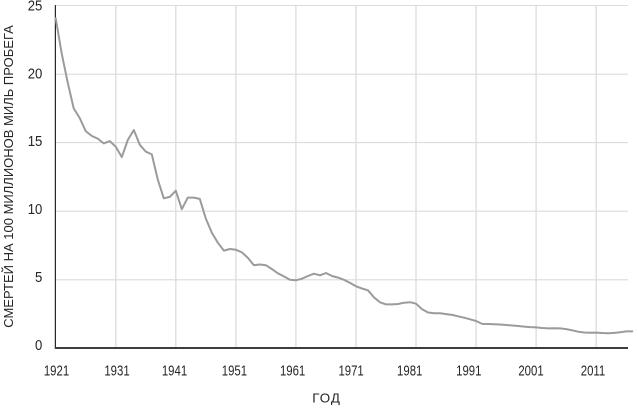  Describe the element at coordinates (35, 73) in the screenshot. I see `svg-text: 20` at that location.